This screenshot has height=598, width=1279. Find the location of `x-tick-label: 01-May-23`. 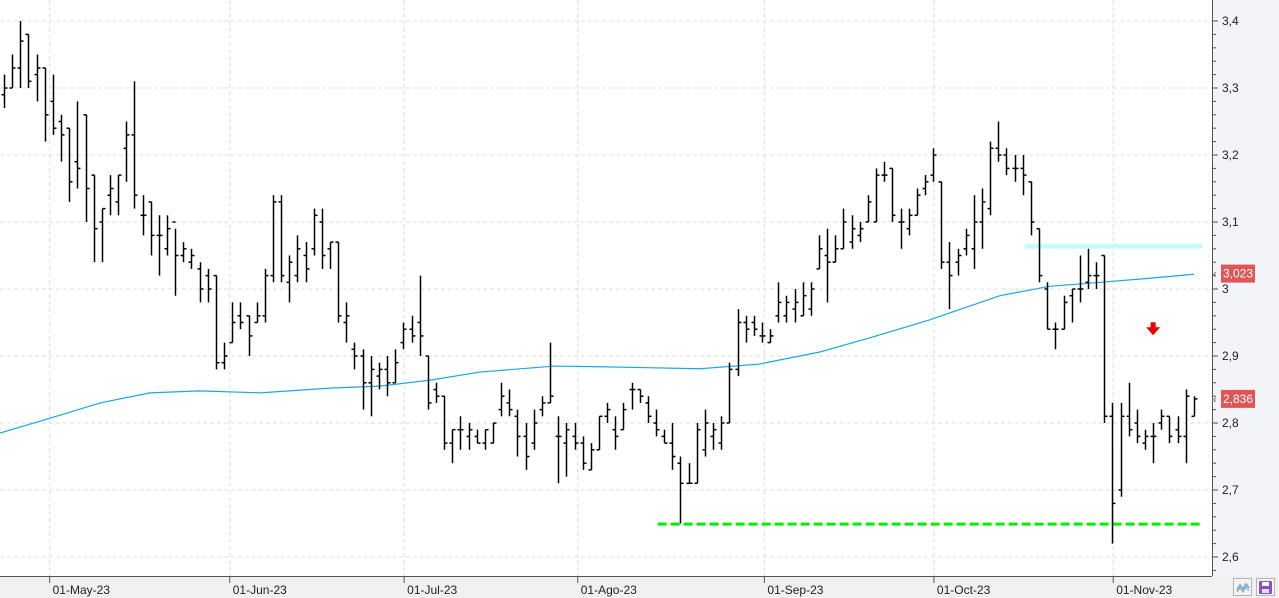

x-tick-label: 01-May-23 is located at coordinates (82, 590).